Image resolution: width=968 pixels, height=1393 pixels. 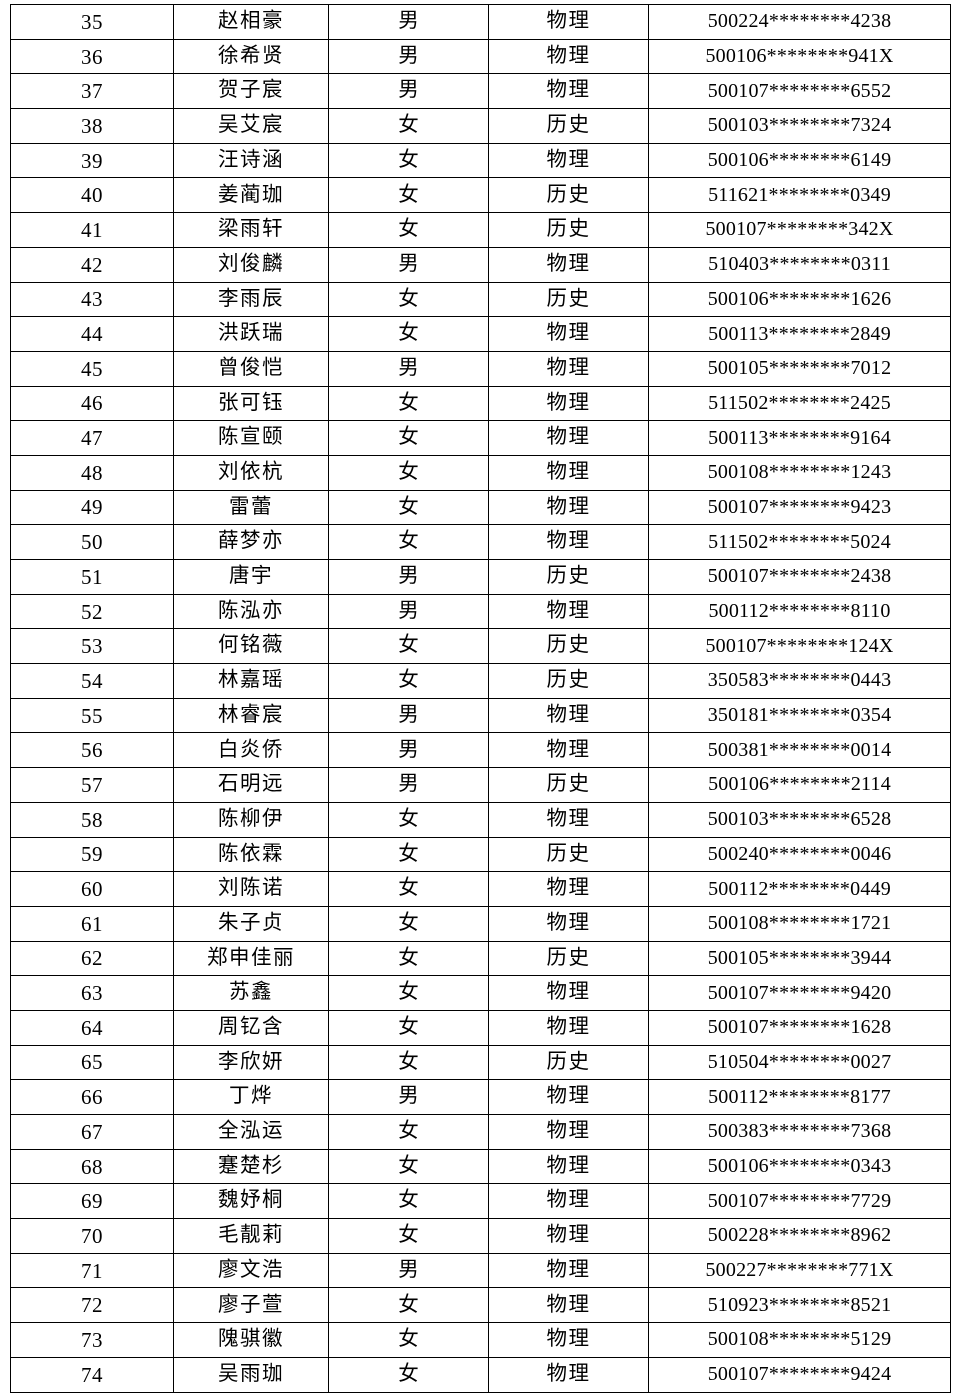 What do you see at coordinates (92, 889) in the screenshot?
I see `cell-index: 60` at bounding box center [92, 889].